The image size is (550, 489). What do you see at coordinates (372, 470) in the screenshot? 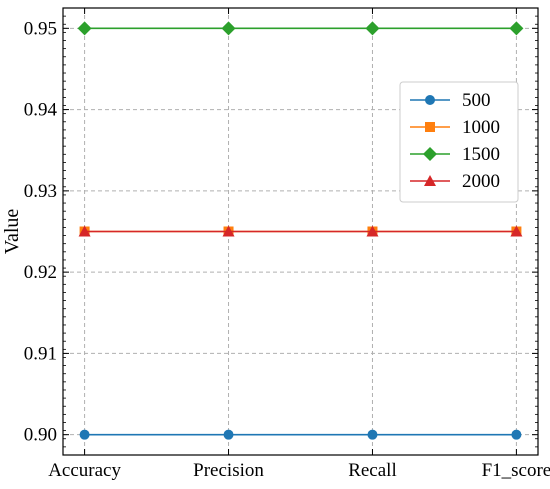
I see `x-tick-label: Recall` at bounding box center [372, 470].